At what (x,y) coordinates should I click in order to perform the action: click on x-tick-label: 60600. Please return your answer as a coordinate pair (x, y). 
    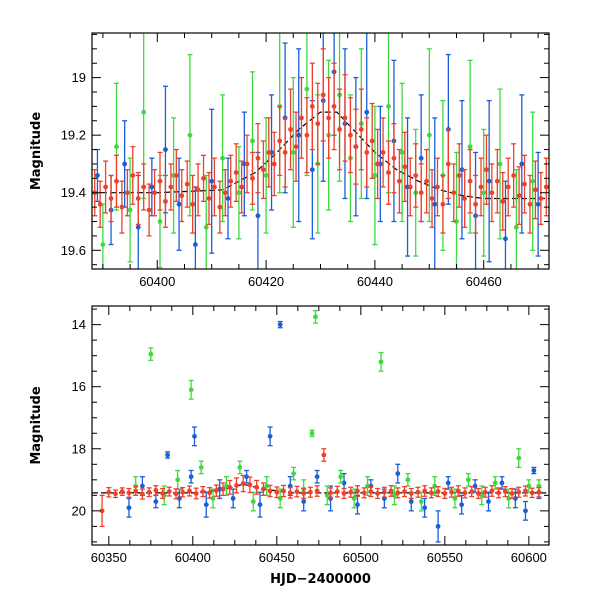
    Looking at the image, I should click on (529, 557).